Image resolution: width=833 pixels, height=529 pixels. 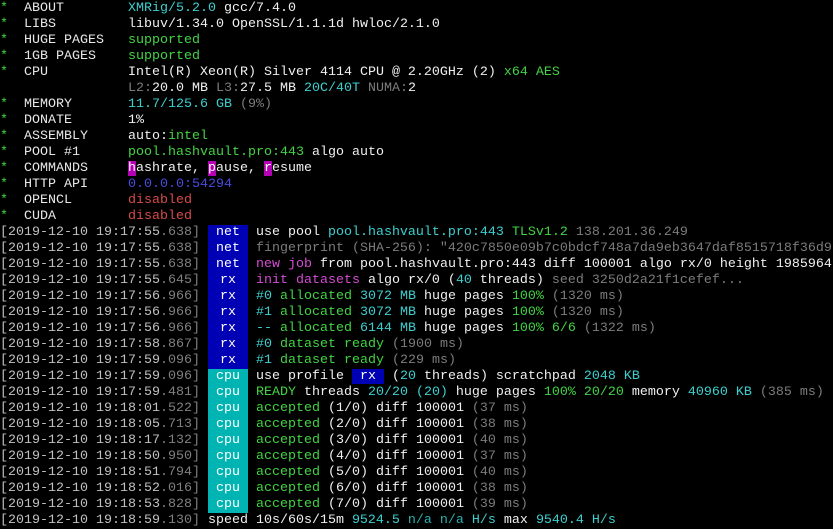 I want to click on header-label: LIBS, so click(x=40, y=24).